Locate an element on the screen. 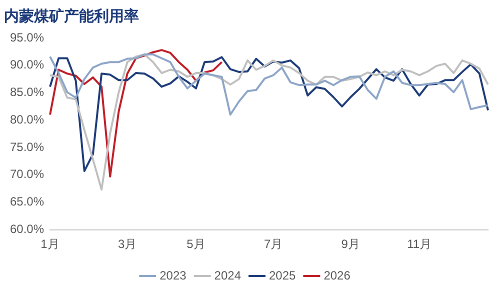 The image size is (500, 292). legend-label: 2023 is located at coordinates (173, 275).